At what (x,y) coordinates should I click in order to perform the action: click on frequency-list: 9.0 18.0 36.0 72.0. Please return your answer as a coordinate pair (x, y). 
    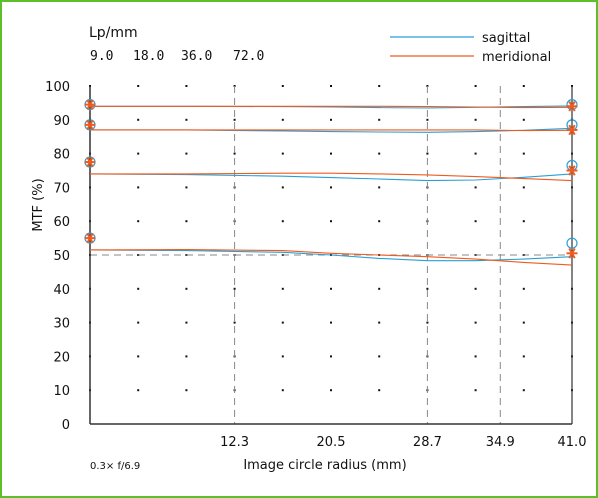
    Looking at the image, I should click on (177, 56).